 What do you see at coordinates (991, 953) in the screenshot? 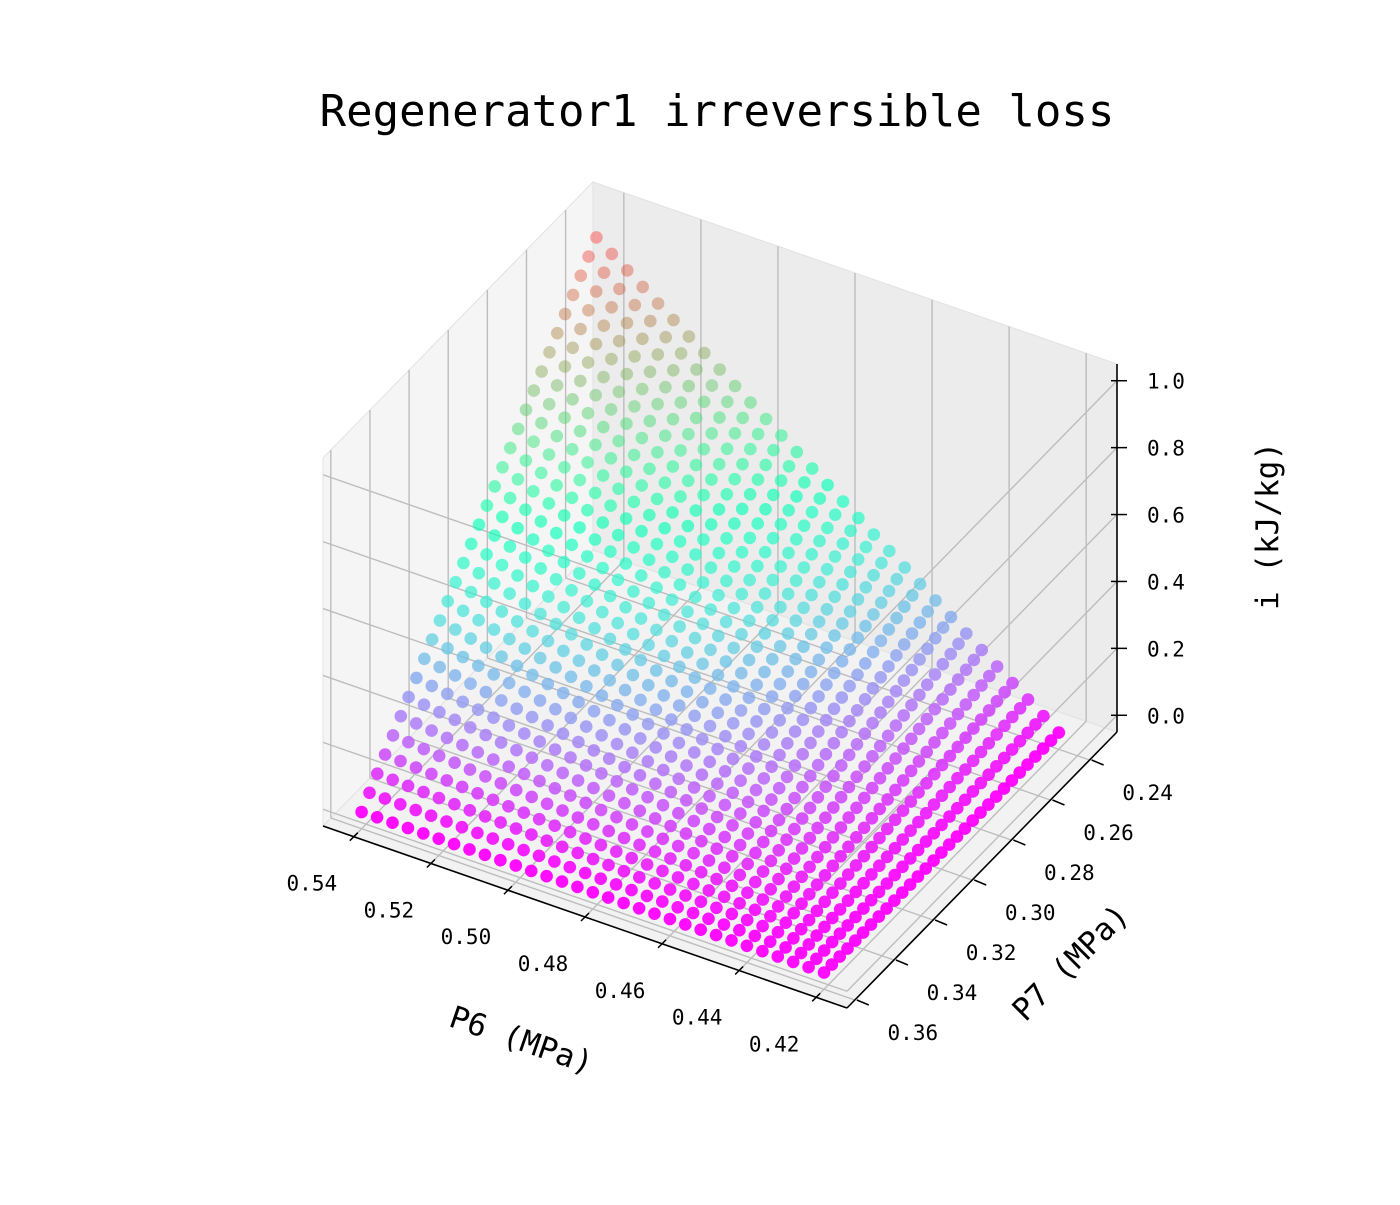
I see `y-tick-label: 0.32` at bounding box center [991, 953].